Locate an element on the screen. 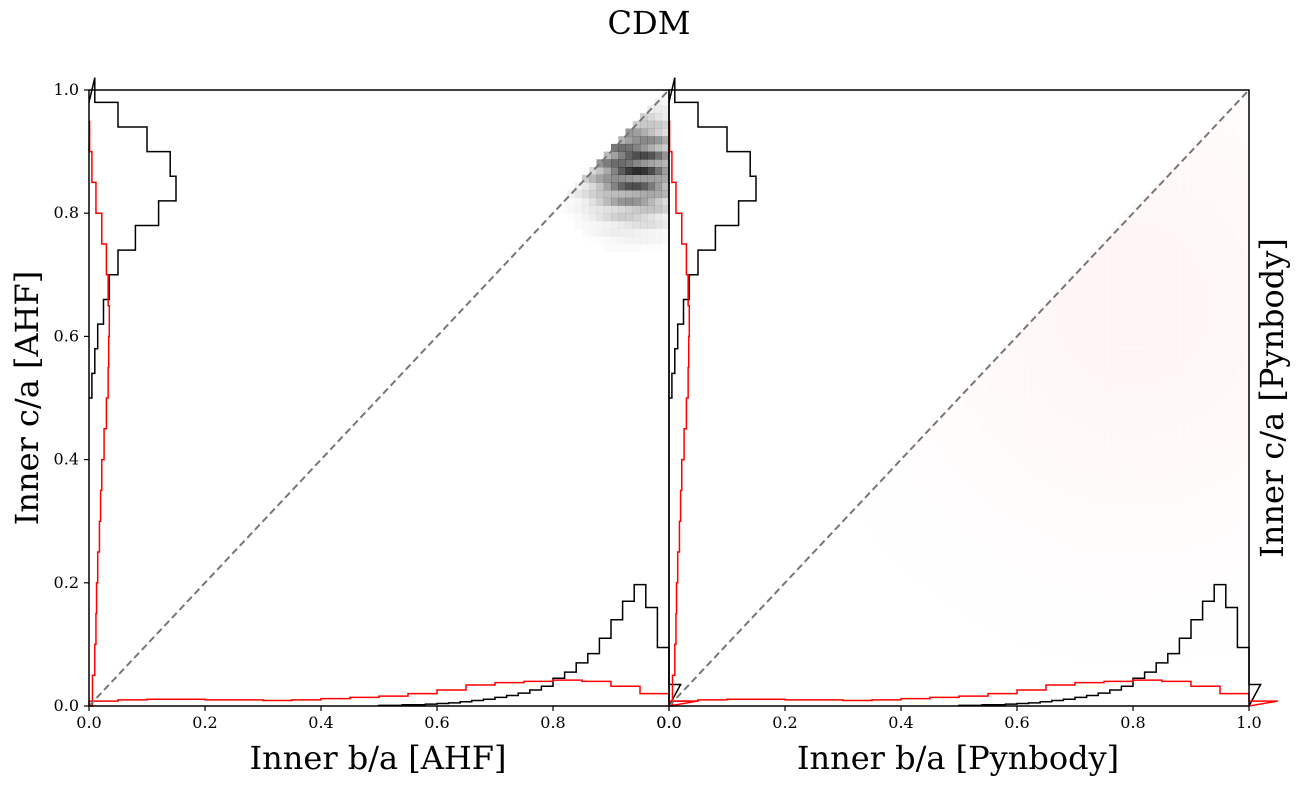 This screenshot has width=1300, height=786. left-y-tick-label: 0.4 is located at coordinates (66, 459).